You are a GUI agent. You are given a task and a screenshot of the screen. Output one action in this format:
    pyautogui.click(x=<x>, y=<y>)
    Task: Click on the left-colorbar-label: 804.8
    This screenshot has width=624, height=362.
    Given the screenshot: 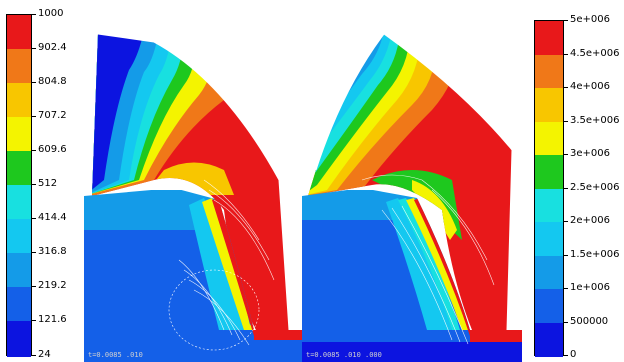 What is the action you would take?
    pyautogui.click(x=52, y=81)
    